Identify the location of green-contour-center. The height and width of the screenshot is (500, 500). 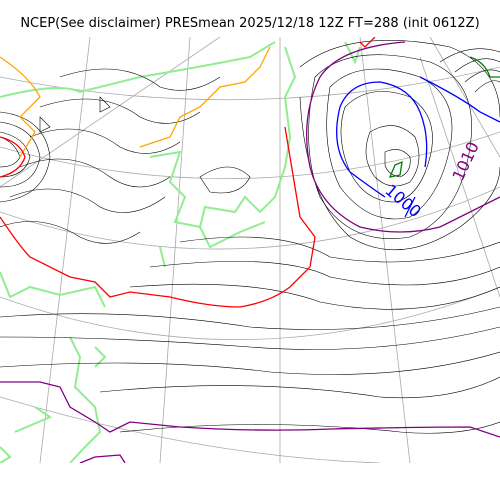
(395, 169).